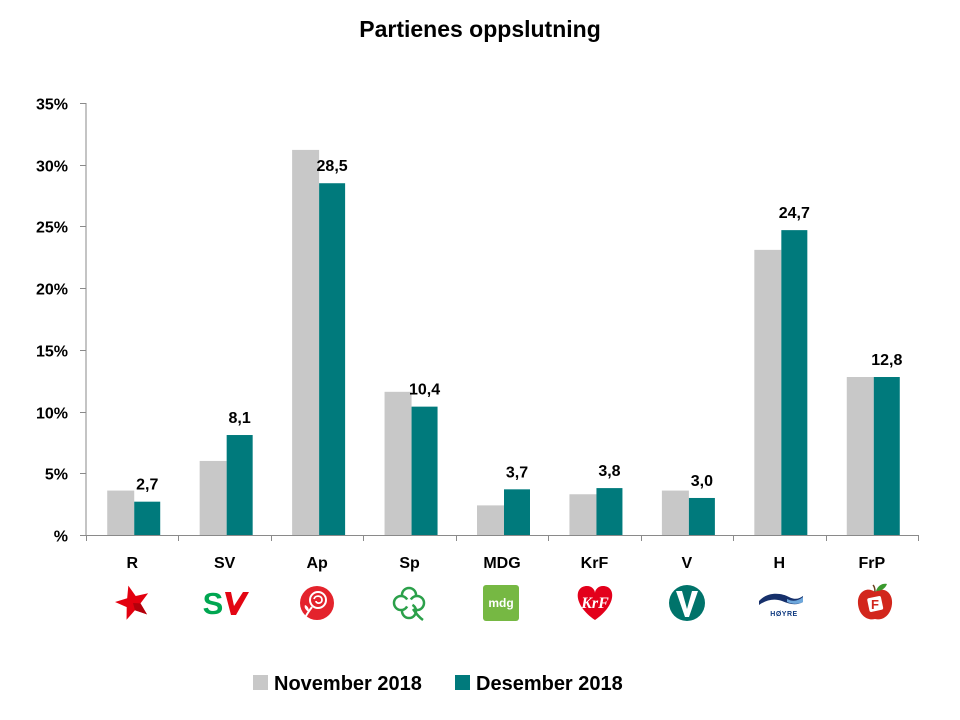 This screenshot has height=720, width=960. What do you see at coordinates (317, 603) in the screenshot?
I see `ap-rose-icon` at bounding box center [317, 603].